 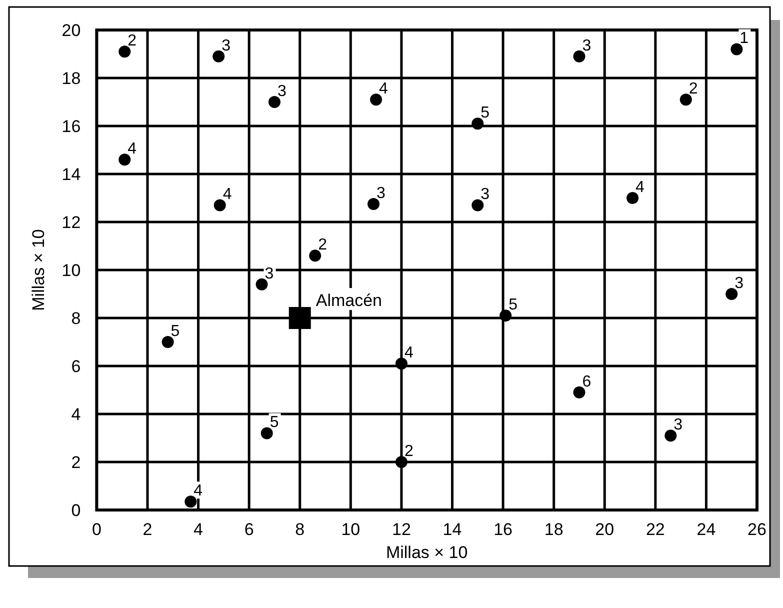 What do you see at coordinates (757, 529) in the screenshot?
I see `x-tick-label: 26` at bounding box center [757, 529].